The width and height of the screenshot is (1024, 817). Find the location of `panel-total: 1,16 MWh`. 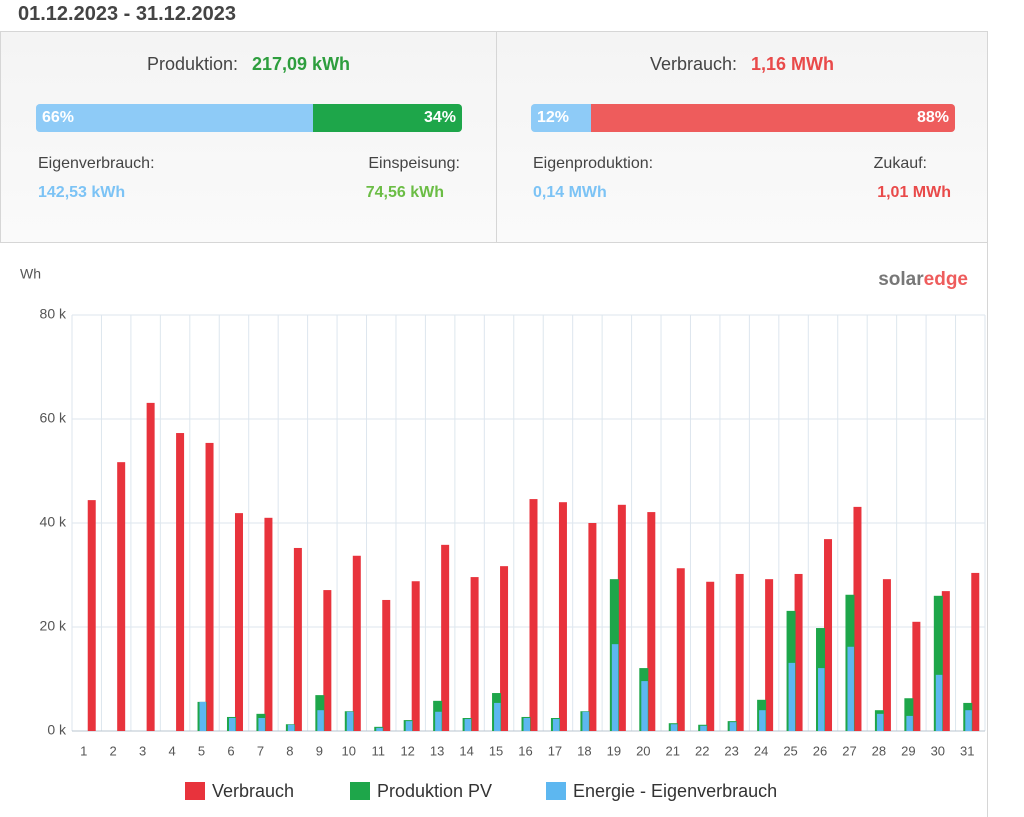

panel-total: 1,16 MWh is located at coordinates (793, 64).